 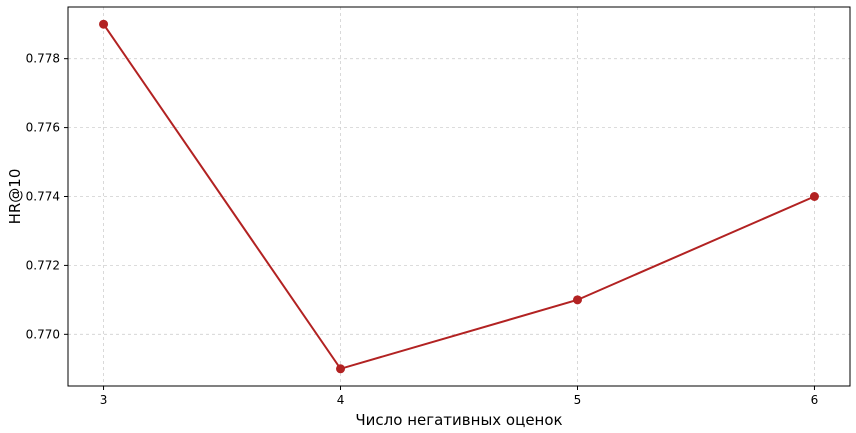 I want to click on y-axis: 0.770 0.772 0.774 0.776 0.778, so click(x=47, y=196).